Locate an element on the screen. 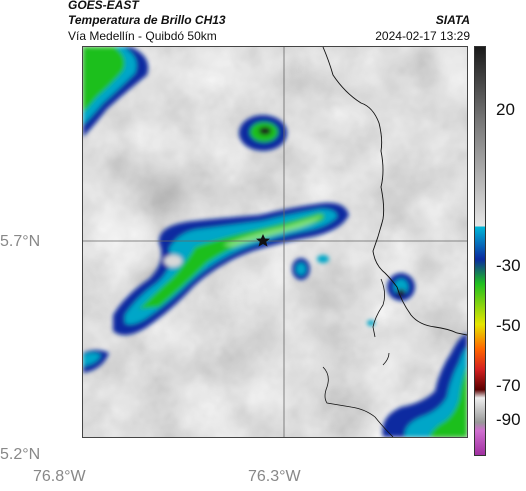 Image resolution: width=526 pixels, height=491 pixels. colorbar-tick-minus50: -50 is located at coordinates (508, 325).